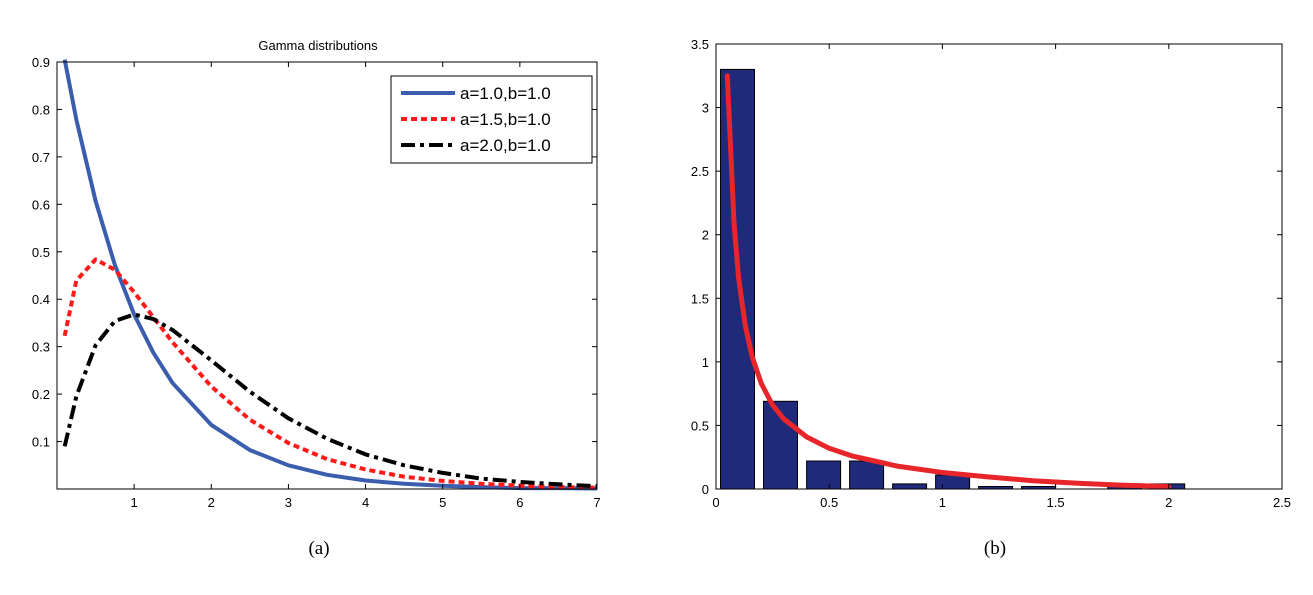 The image size is (1313, 595). Describe the element at coordinates (519, 502) in the screenshot. I see `chart-a-x-tick-label: 6` at that location.